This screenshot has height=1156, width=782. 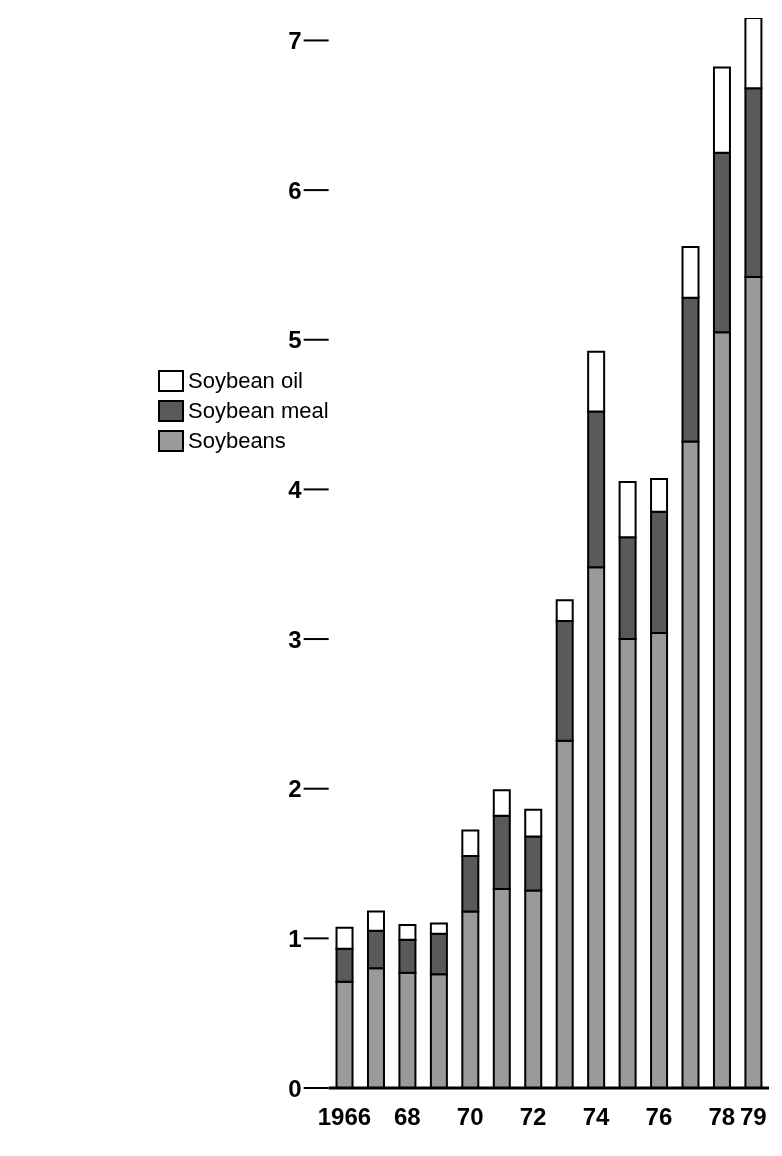 What do you see at coordinates (295, 639) in the screenshot?
I see `y-tick-label: 3` at bounding box center [295, 639].